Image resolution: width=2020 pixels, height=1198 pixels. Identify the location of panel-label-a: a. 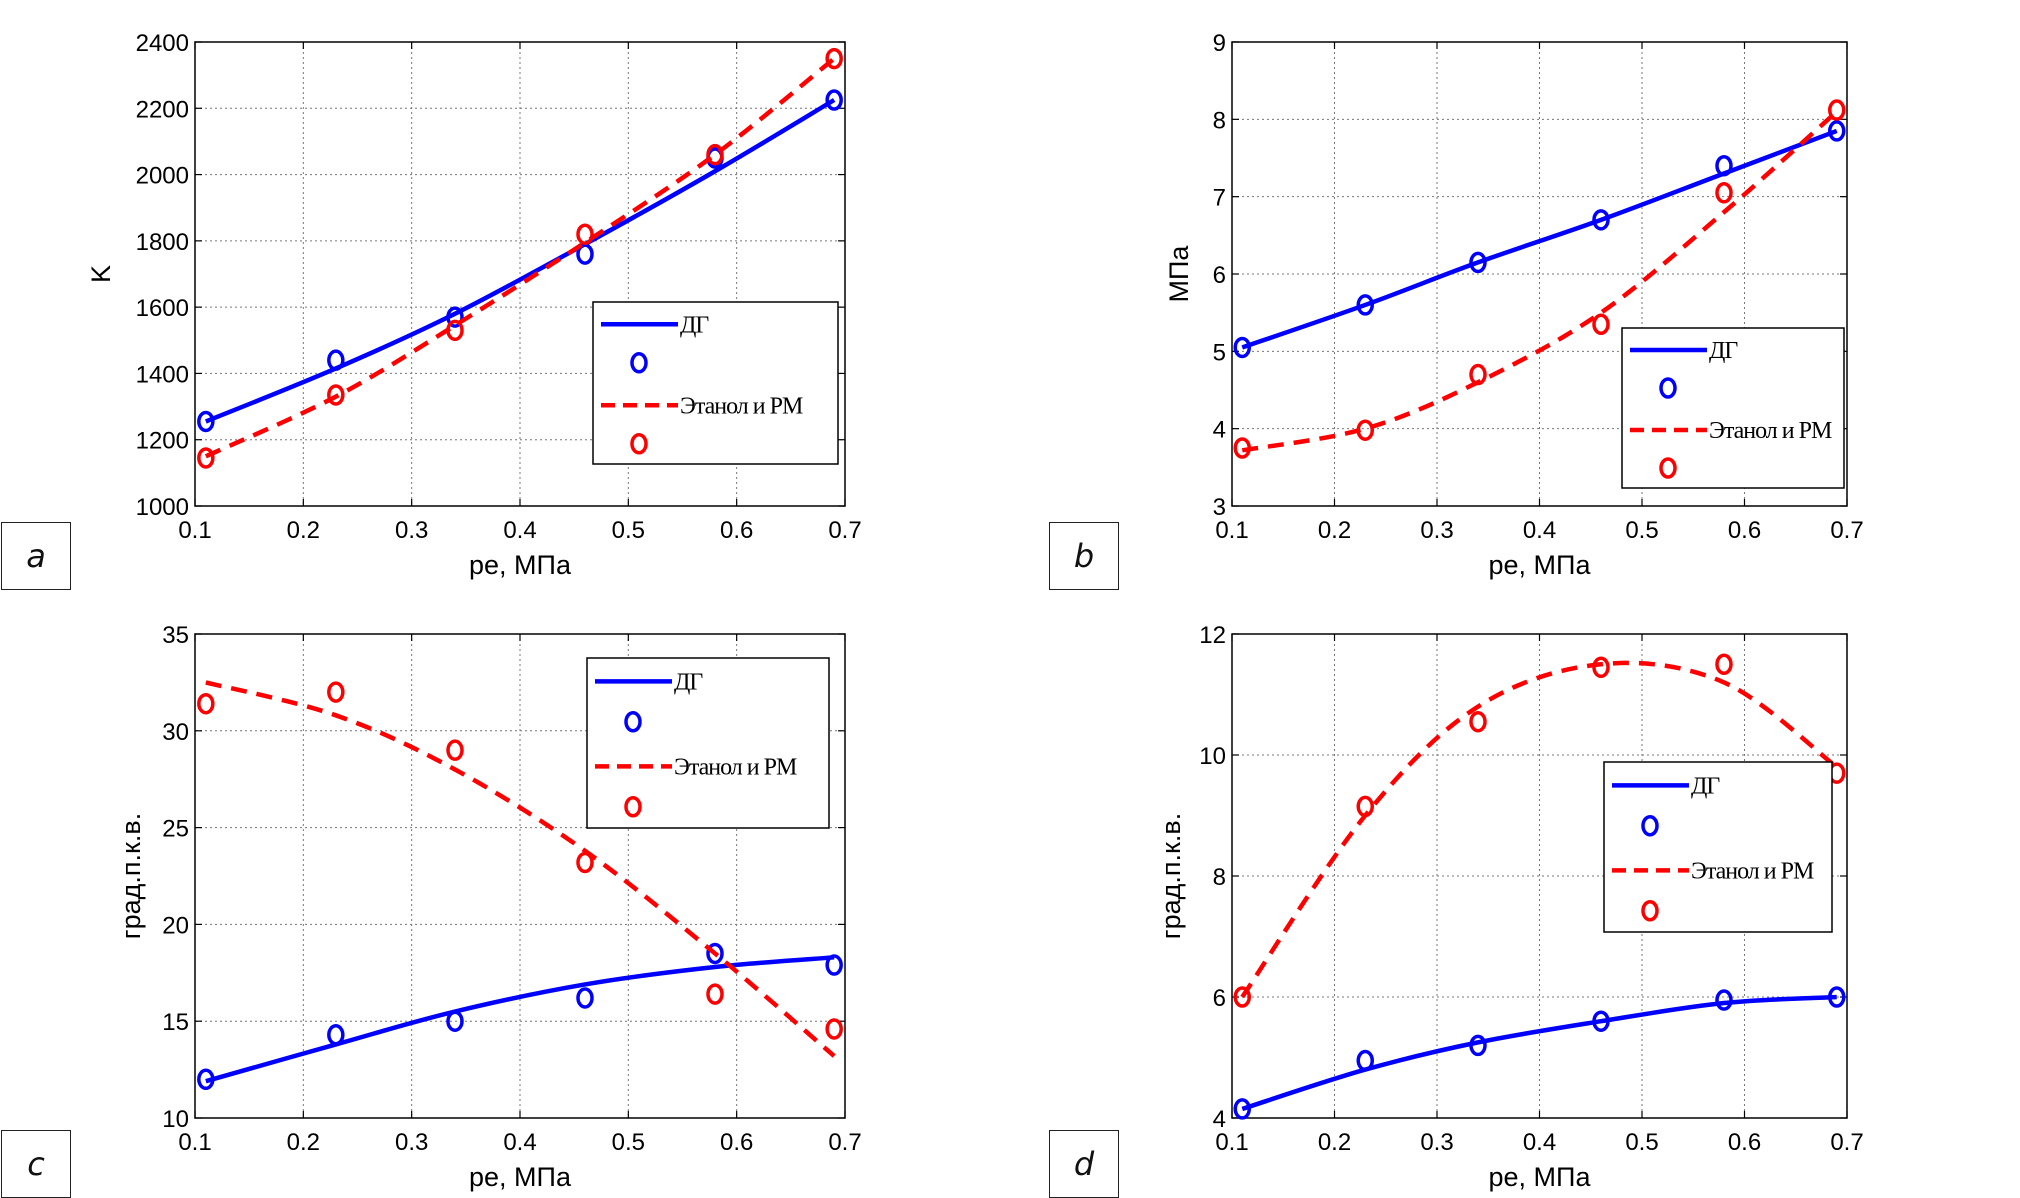
(36, 556).